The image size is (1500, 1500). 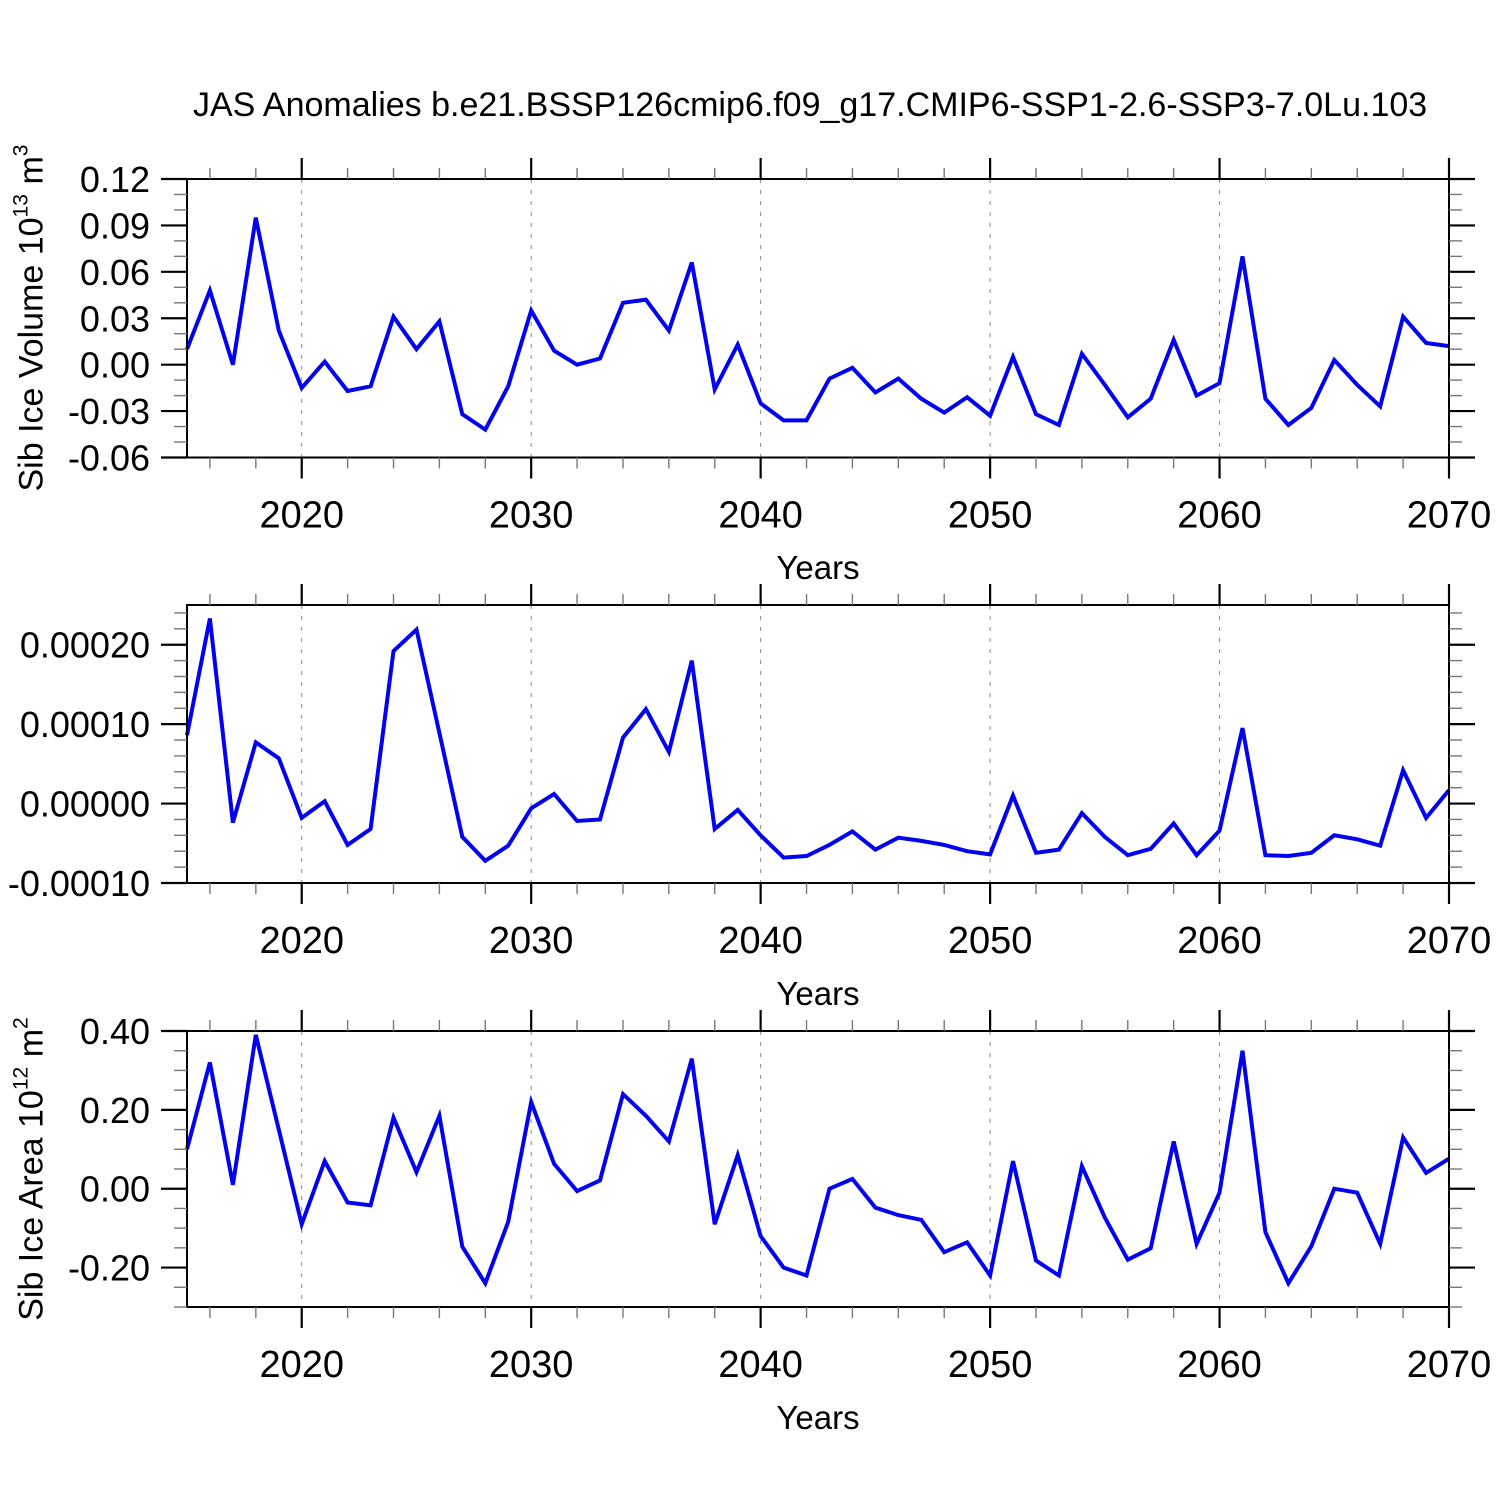 What do you see at coordinates (818, 1161) in the screenshot?
I see `series-line-sib-ice-area` at bounding box center [818, 1161].